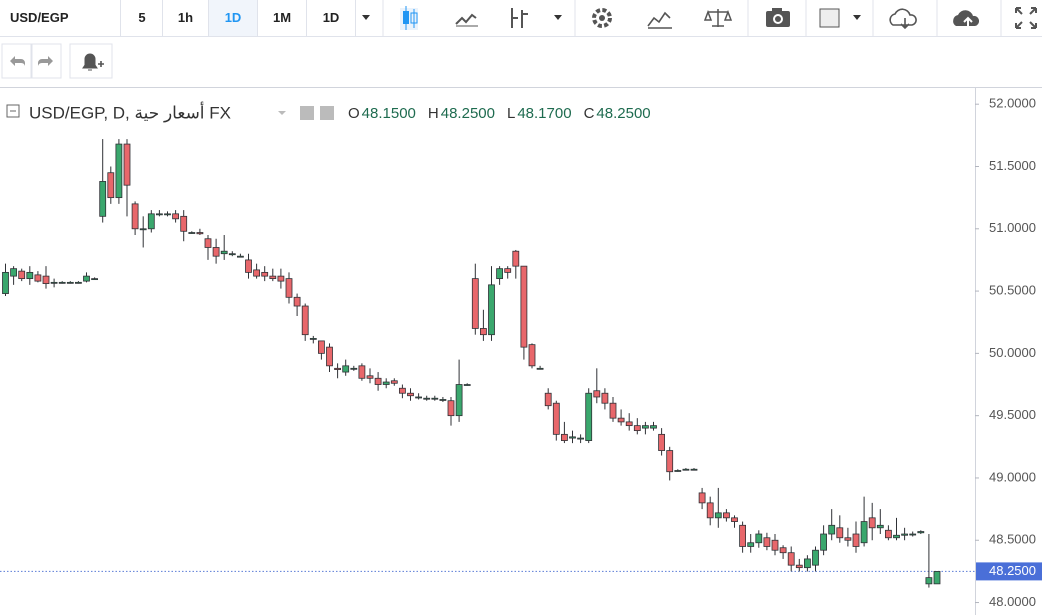 The image size is (1042, 615). I want to click on legend-key: C, so click(589, 113).